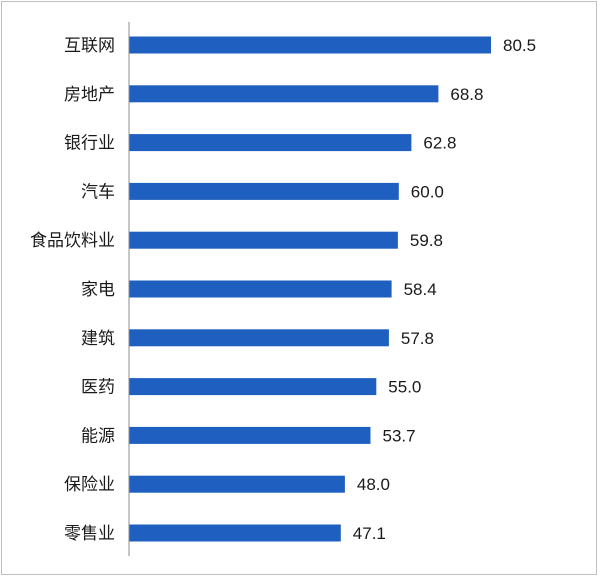 Image resolution: width=600 pixels, height=578 pixels. I want to click on category-label: 汽车, so click(98, 192).